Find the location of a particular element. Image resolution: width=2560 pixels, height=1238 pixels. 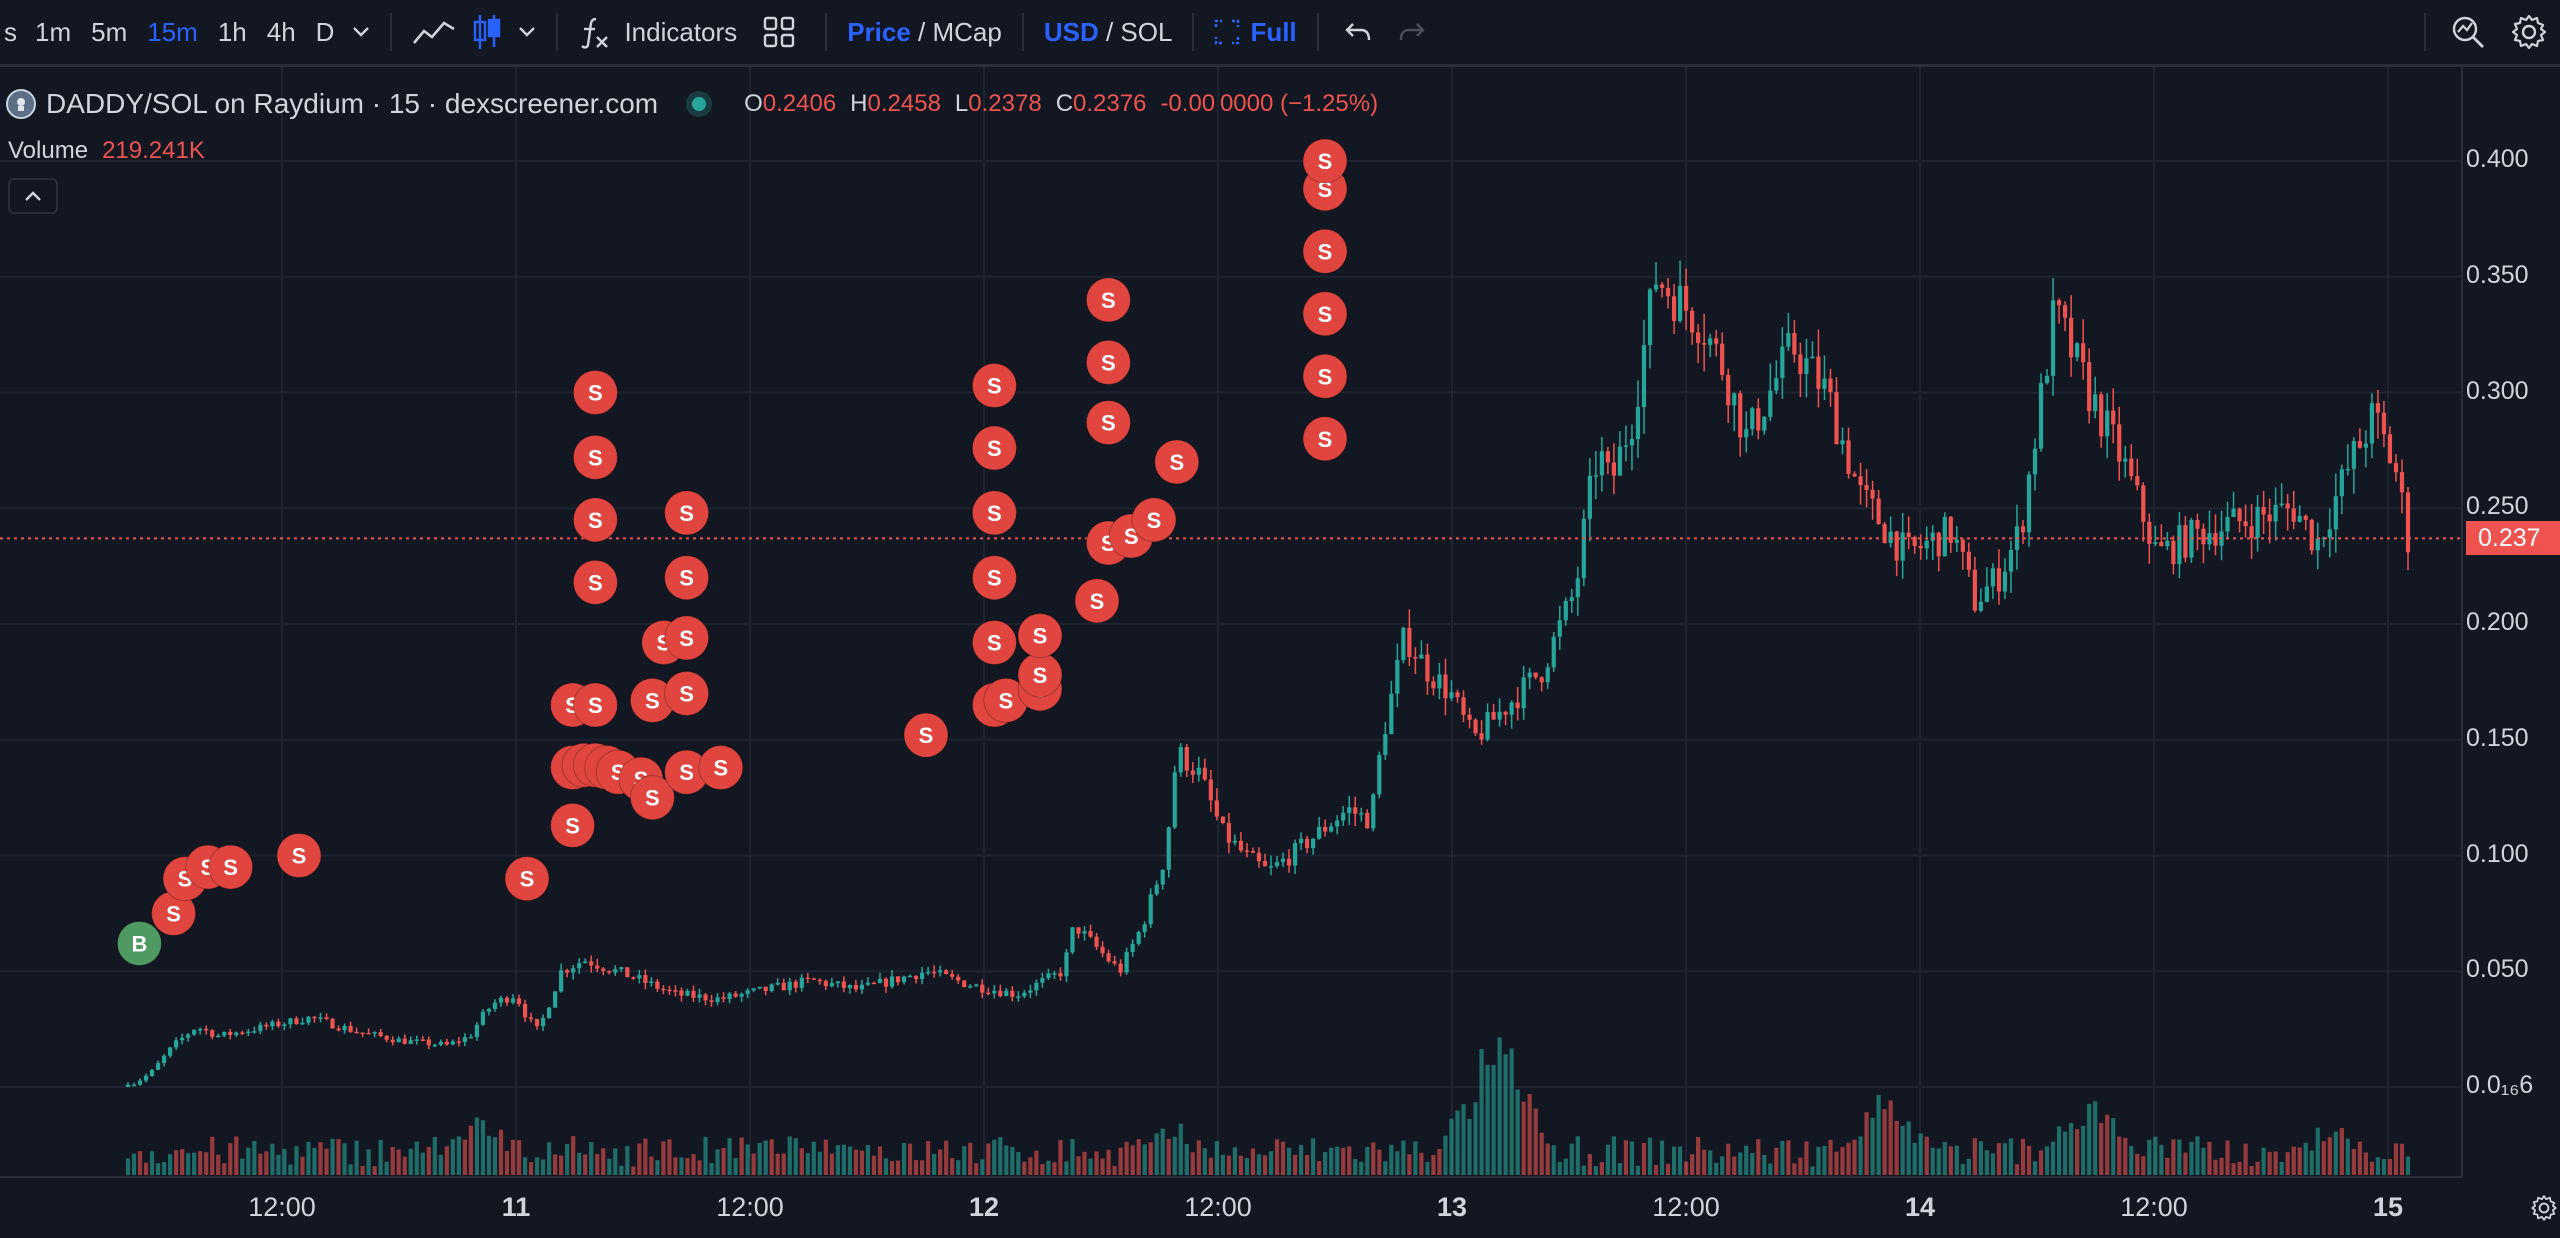

mcap-option: MCap is located at coordinates (967, 31).